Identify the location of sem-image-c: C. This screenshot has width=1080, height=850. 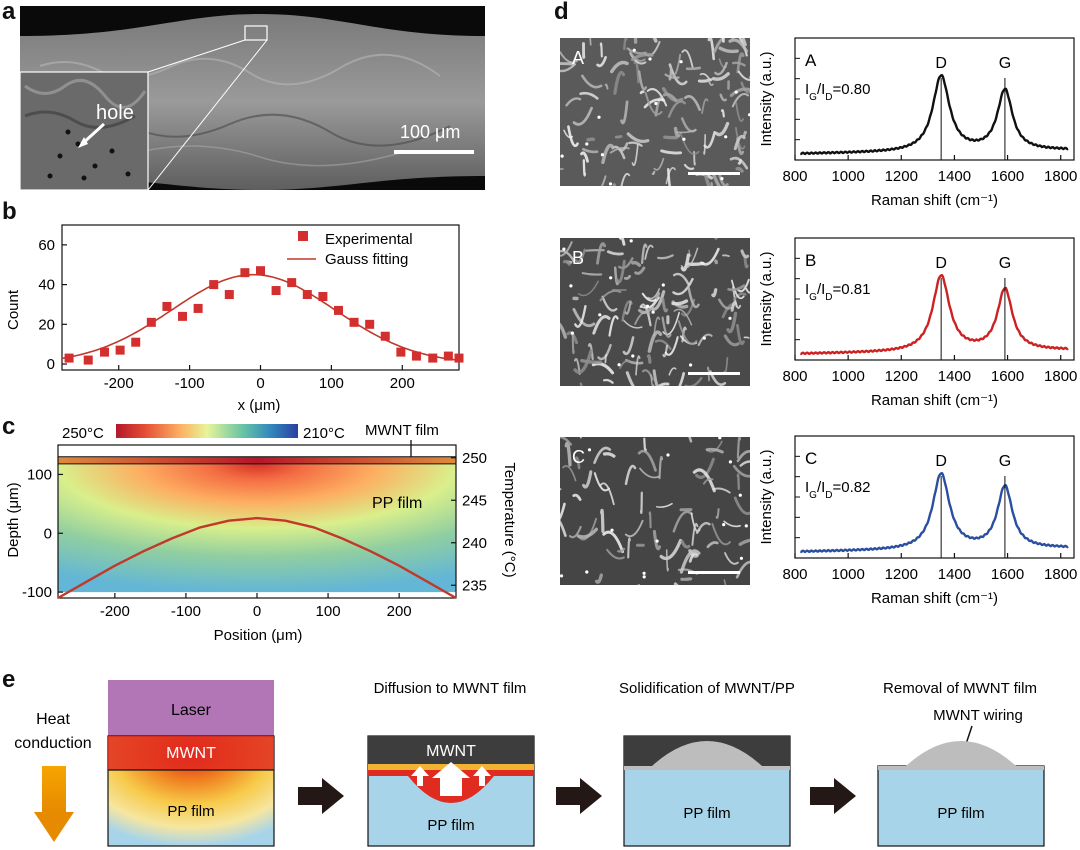
(655, 511).